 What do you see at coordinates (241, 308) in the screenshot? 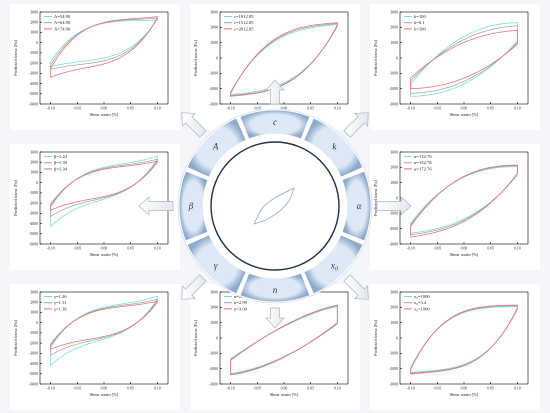
I see `legend-entry: n=3.04` at bounding box center [241, 308].